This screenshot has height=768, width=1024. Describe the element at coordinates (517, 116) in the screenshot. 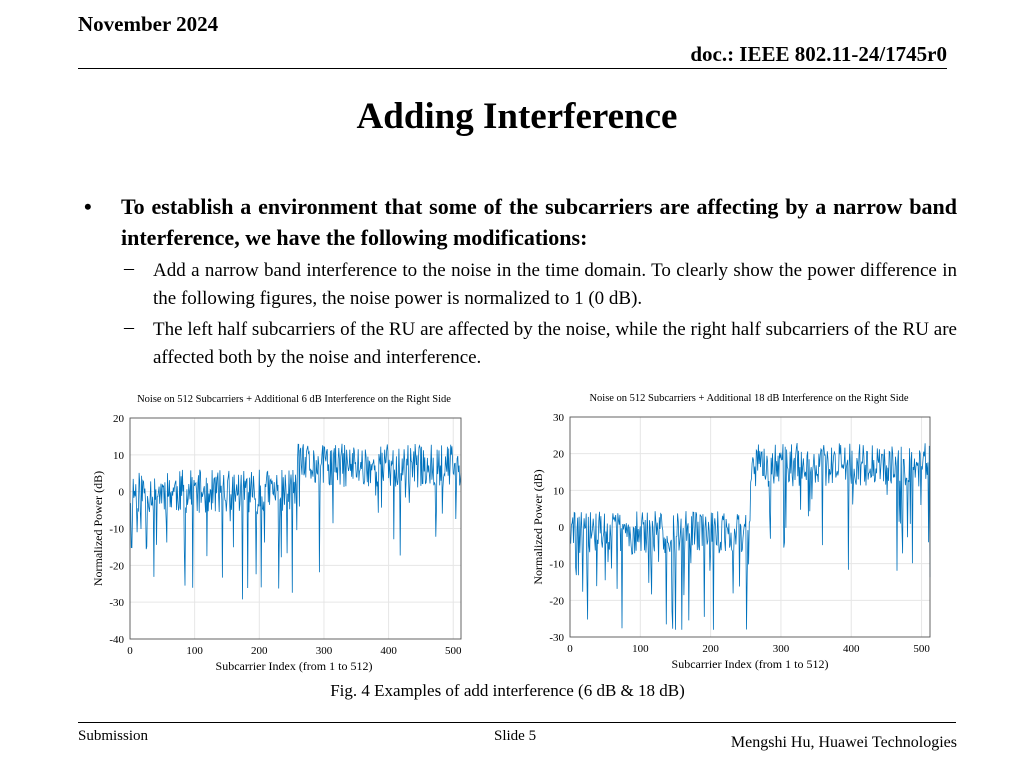

I see `slide-title: Adding Interference` at that location.